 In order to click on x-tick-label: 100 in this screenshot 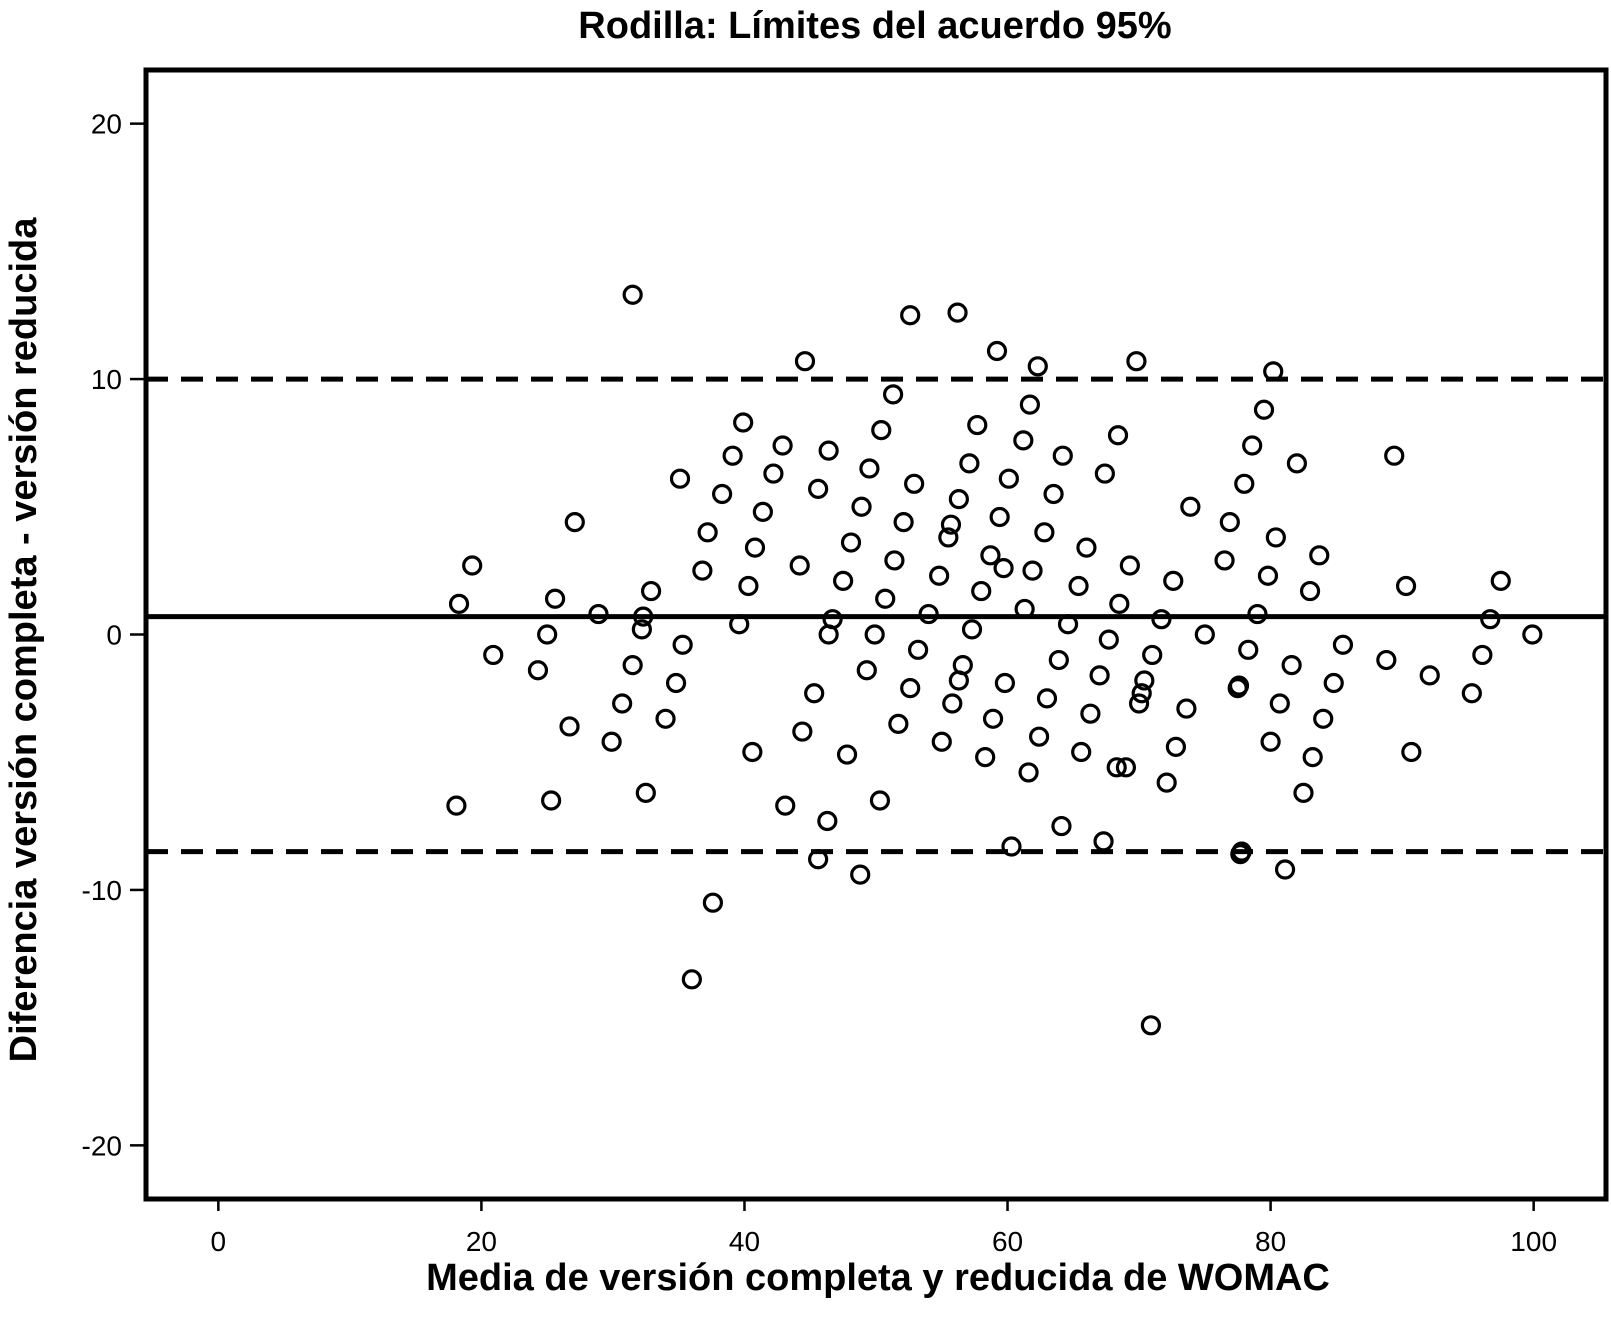, I will do `click(1533, 1241)`.